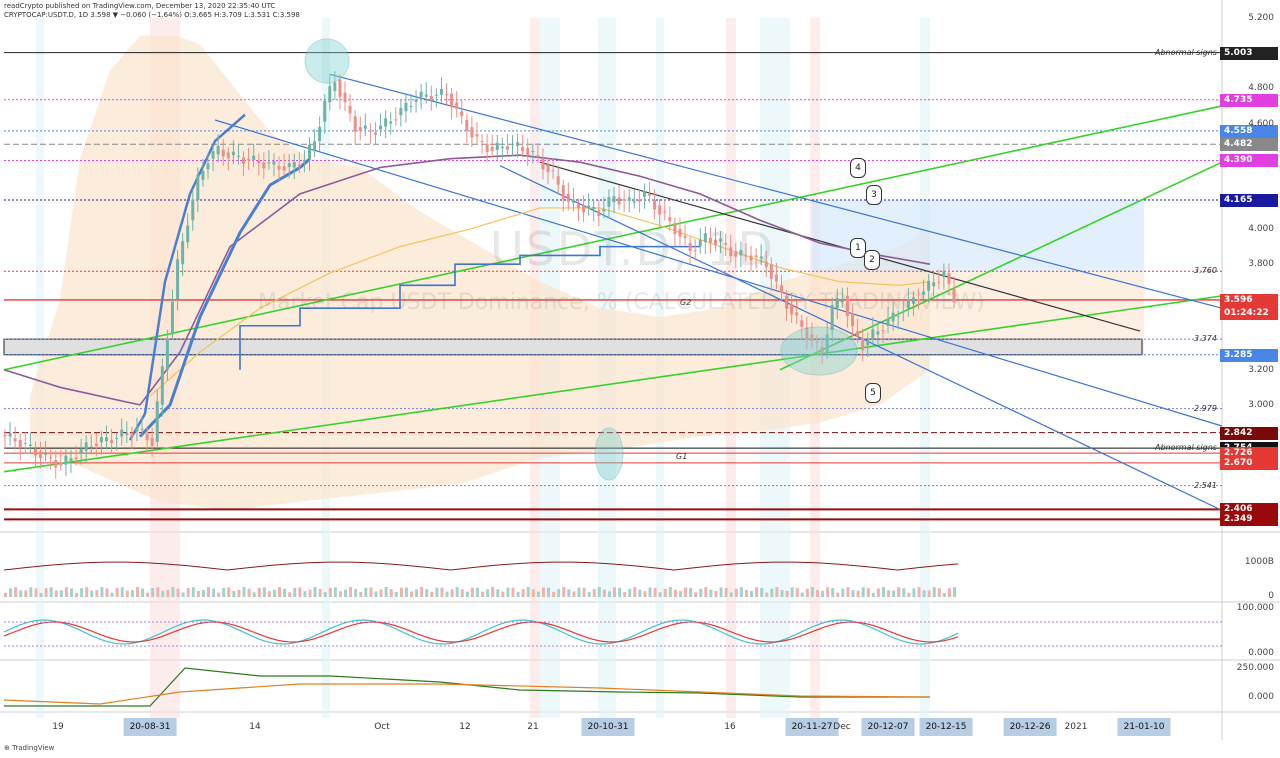 The image size is (1280, 758). Describe the element at coordinates (1255, 608) in the screenshot. I see `stoch-axis-top: 100.000` at that location.